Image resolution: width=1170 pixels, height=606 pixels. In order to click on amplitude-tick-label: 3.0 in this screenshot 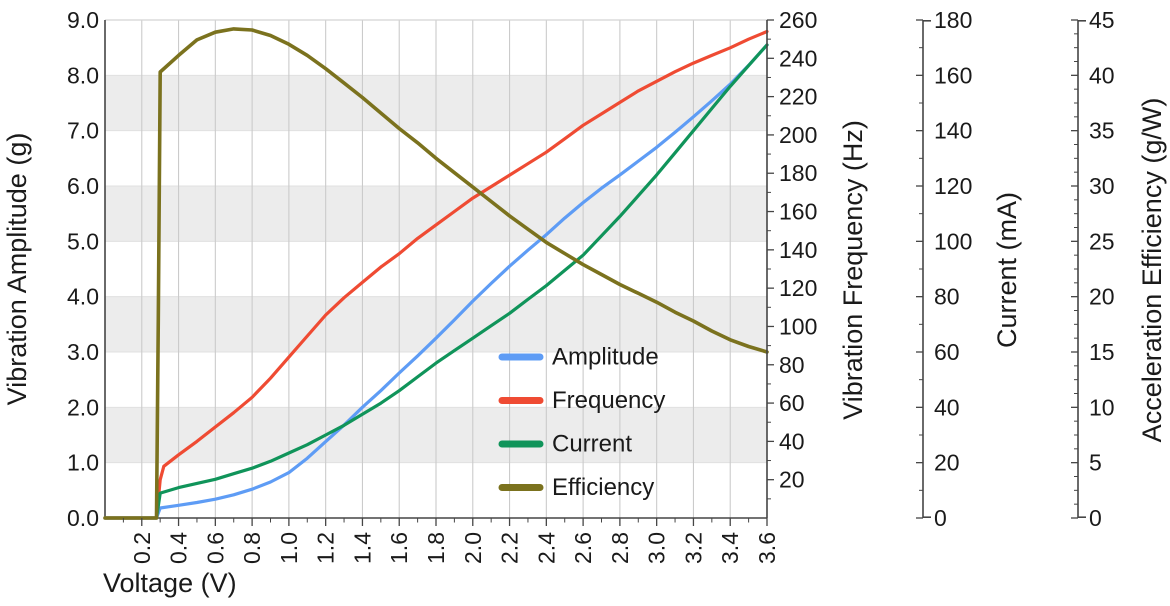, I will do `click(83, 352)`.